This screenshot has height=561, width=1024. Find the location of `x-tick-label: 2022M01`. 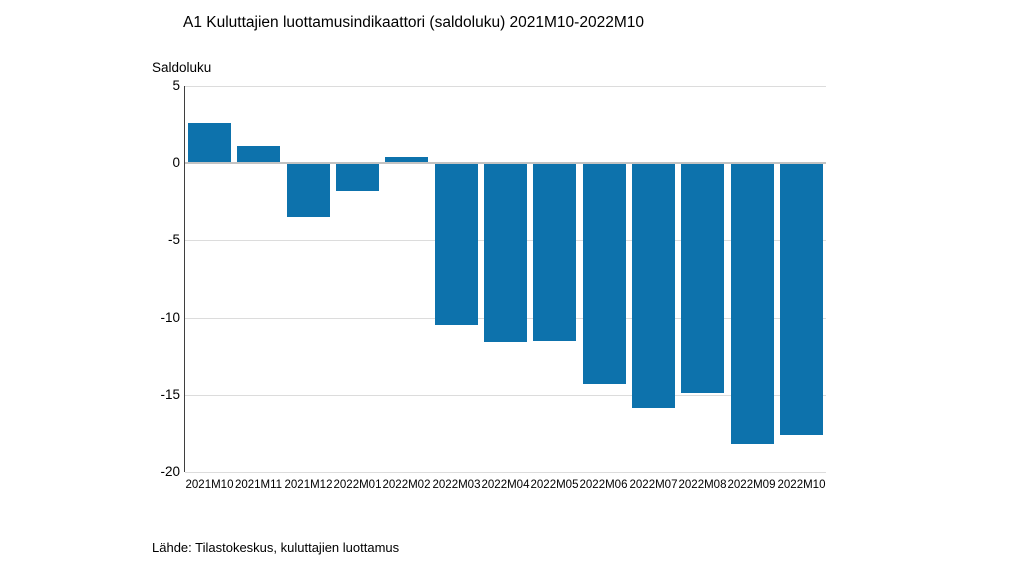

x-tick-label: 2022M01 is located at coordinates (357, 485).